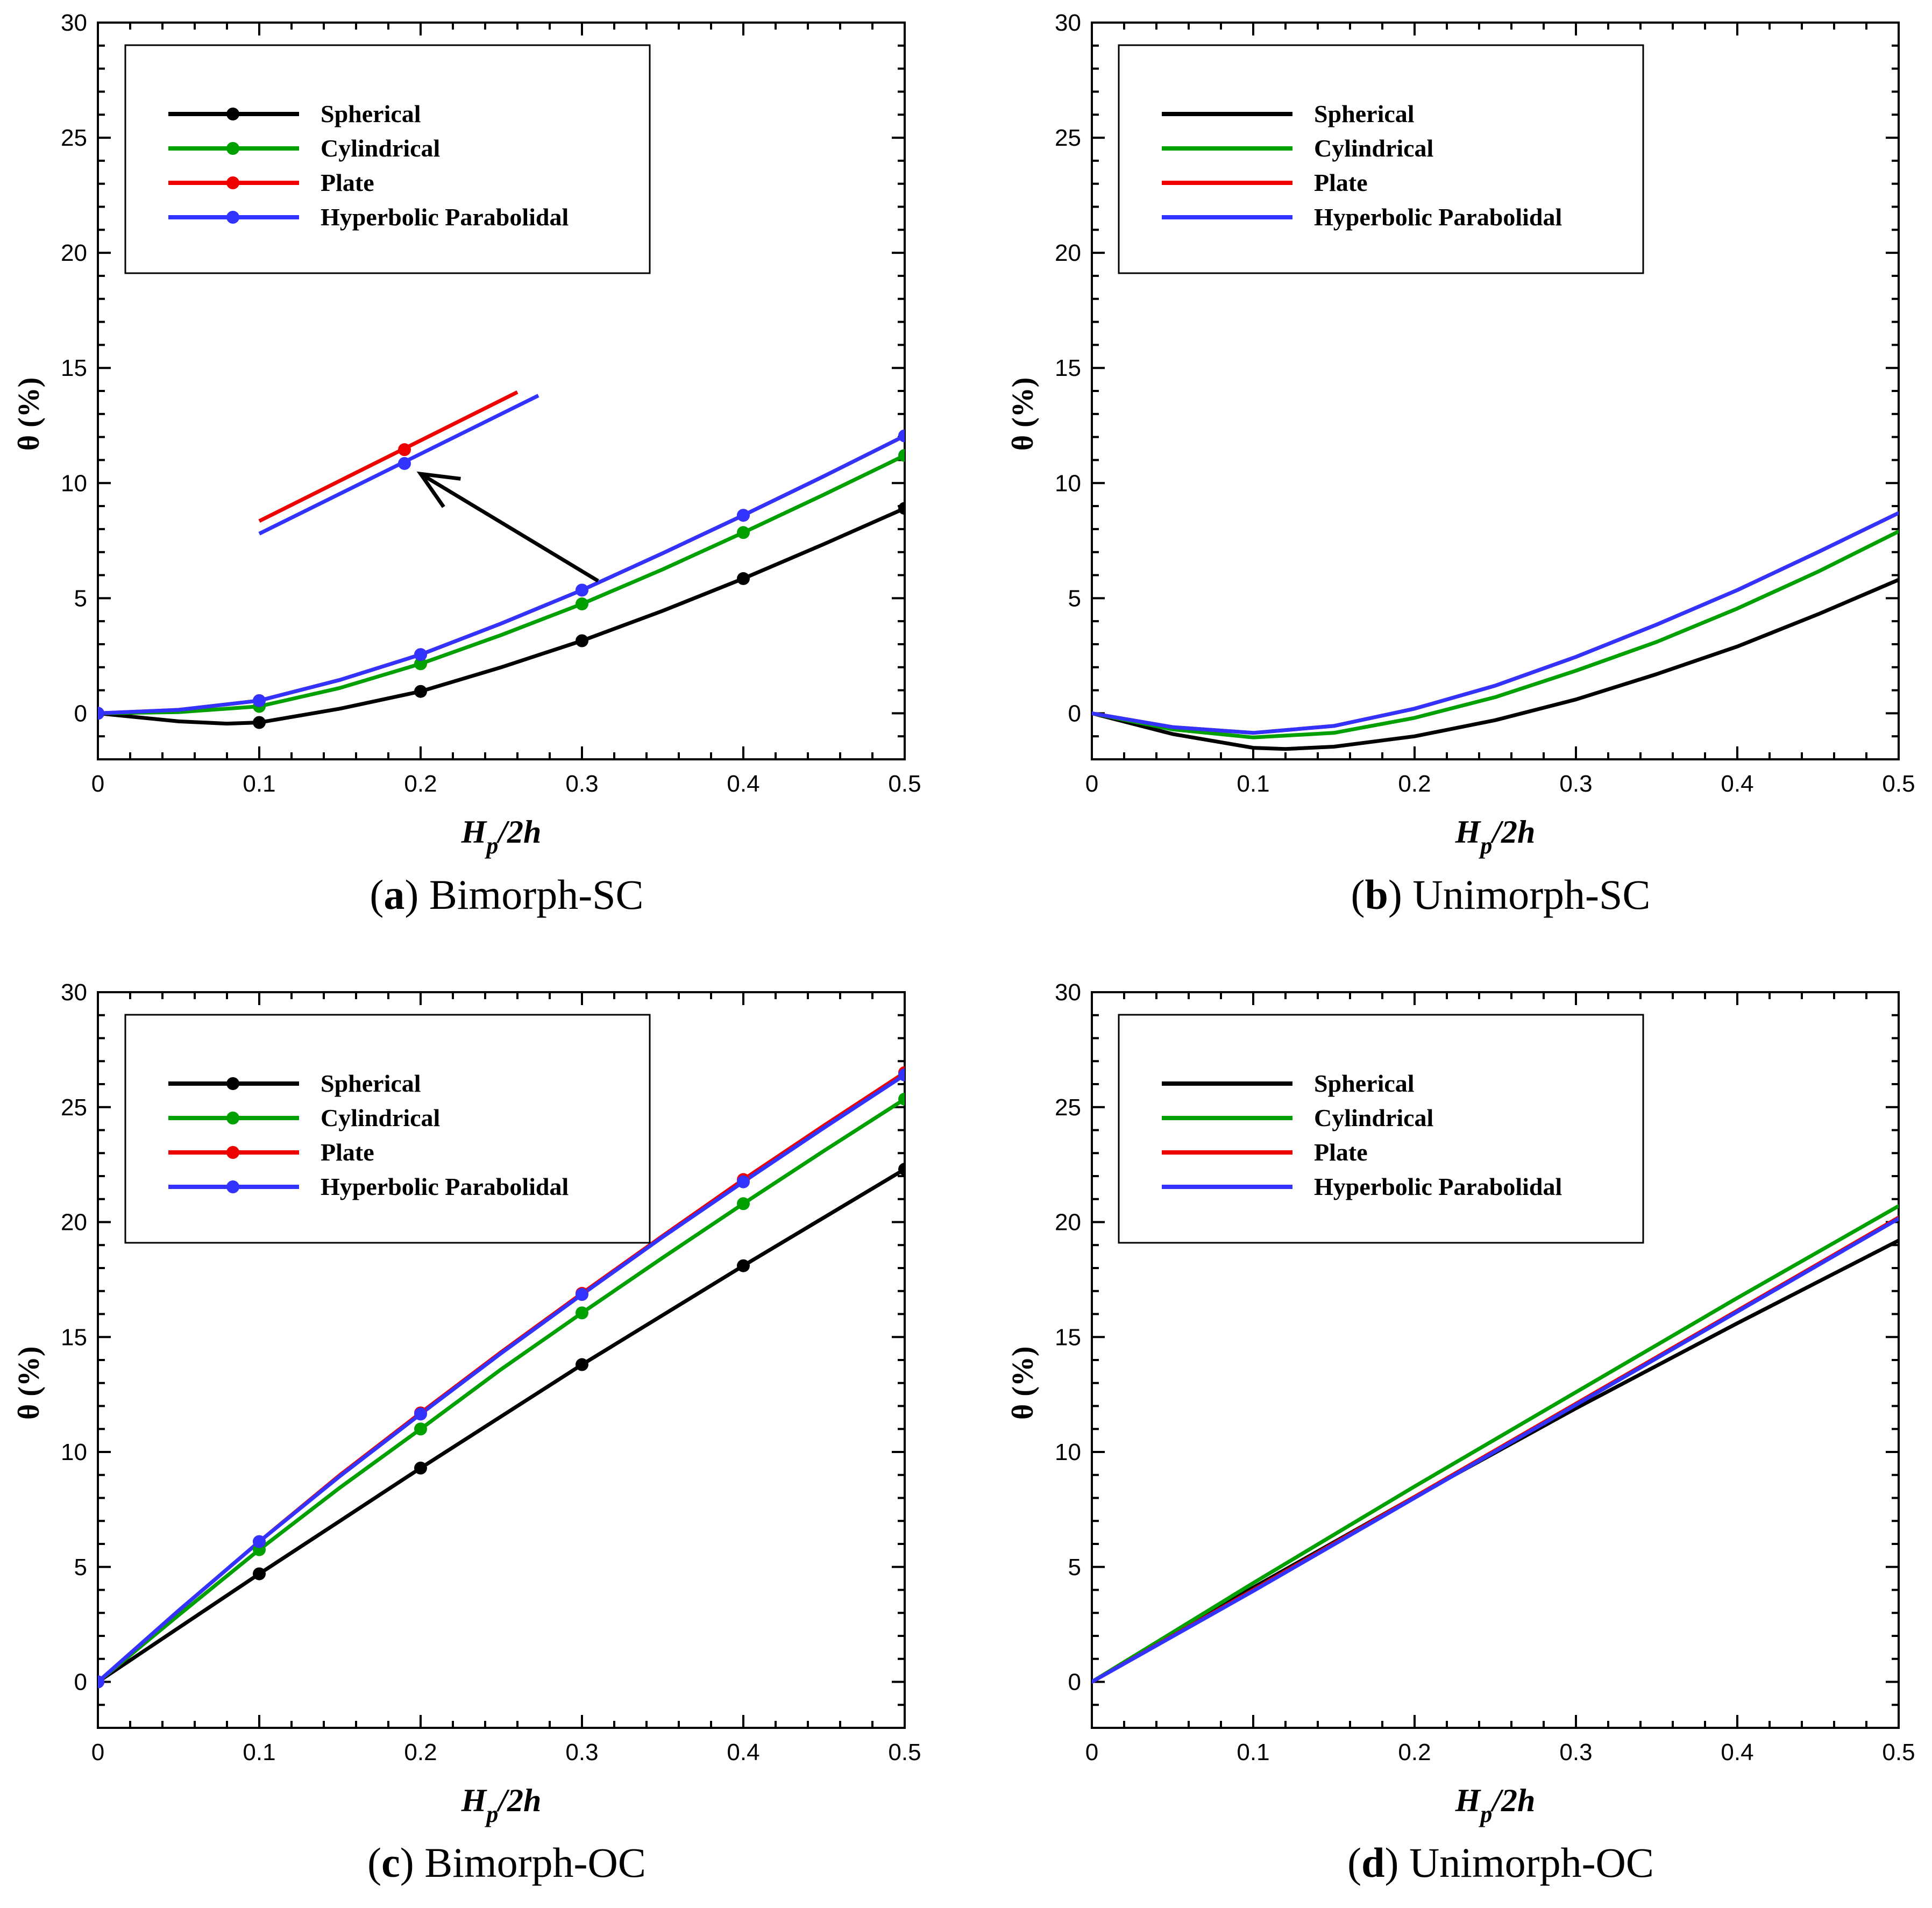  I want to click on legend-marker-cylindrical, so click(232, 1118).